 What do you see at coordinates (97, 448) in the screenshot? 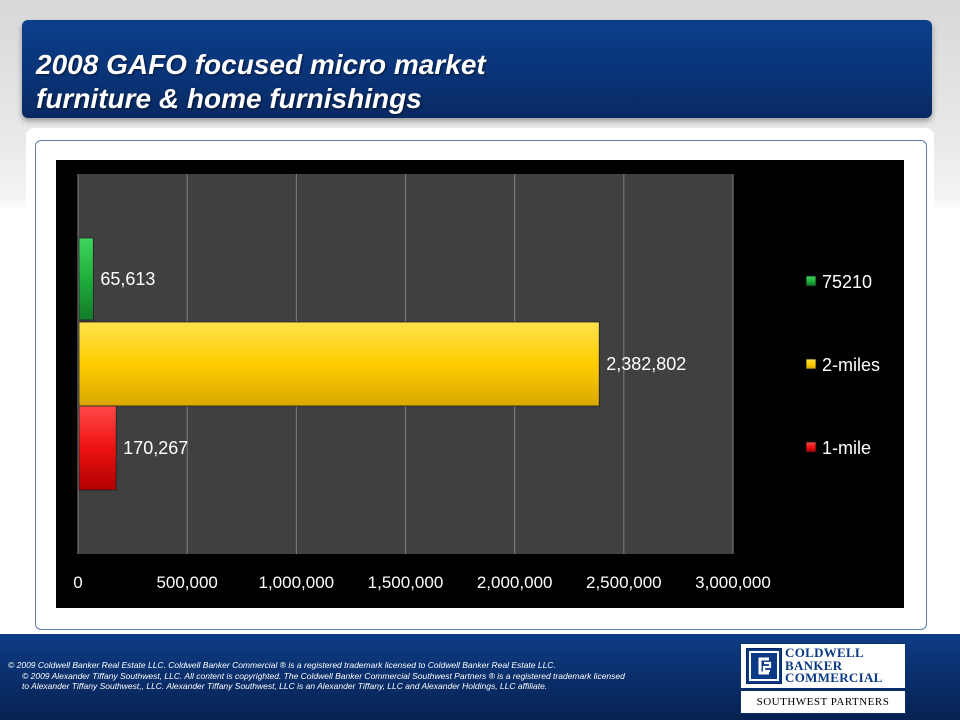
I see `bar-1-mile` at bounding box center [97, 448].